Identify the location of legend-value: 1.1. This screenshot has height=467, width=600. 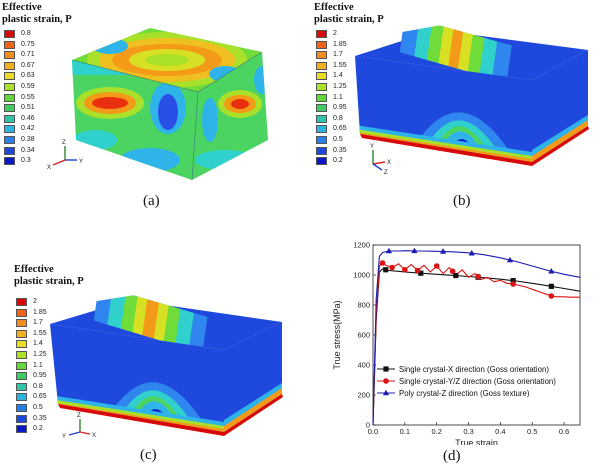
(338, 97).